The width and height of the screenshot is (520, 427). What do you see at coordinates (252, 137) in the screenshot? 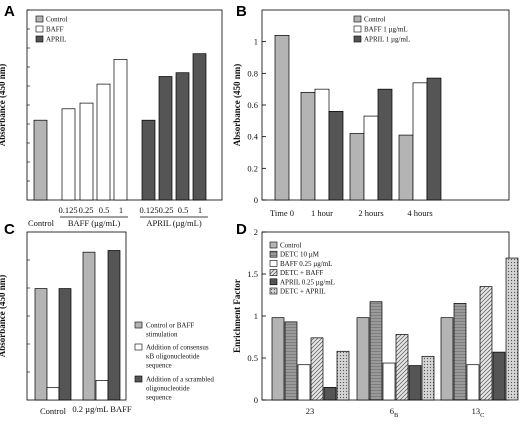
I see `y-tick-label: 0.4` at bounding box center [252, 137].